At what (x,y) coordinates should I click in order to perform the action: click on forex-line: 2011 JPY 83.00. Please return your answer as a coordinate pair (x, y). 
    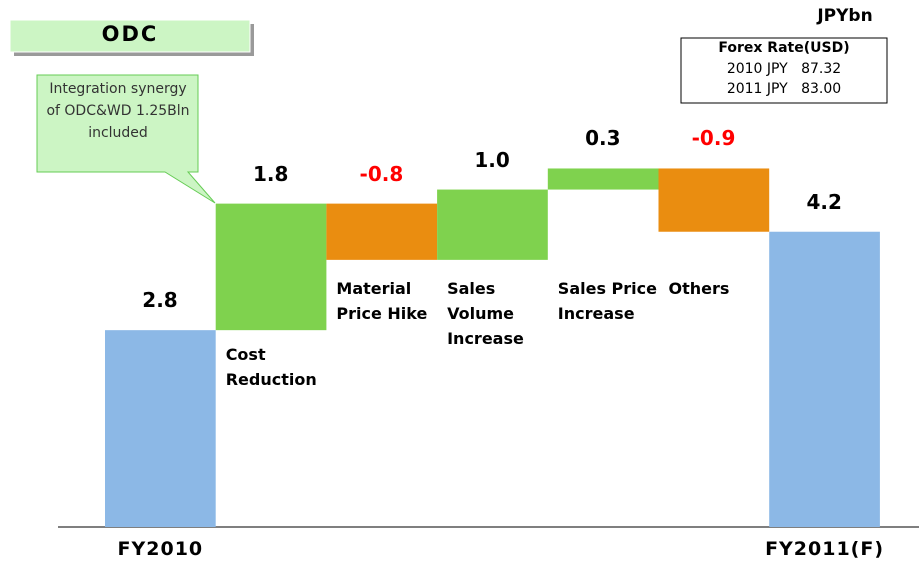
    Looking at the image, I should click on (784, 89).